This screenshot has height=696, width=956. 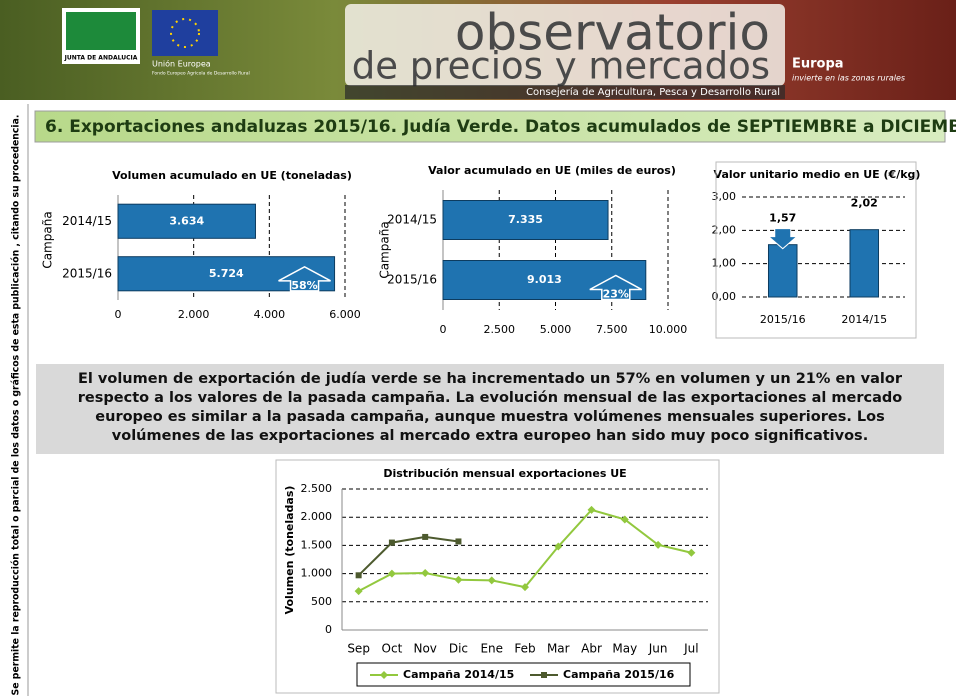 What do you see at coordinates (848, 78) in the screenshot?
I see `europa-slogan: invierte en las zonas rurales` at bounding box center [848, 78].